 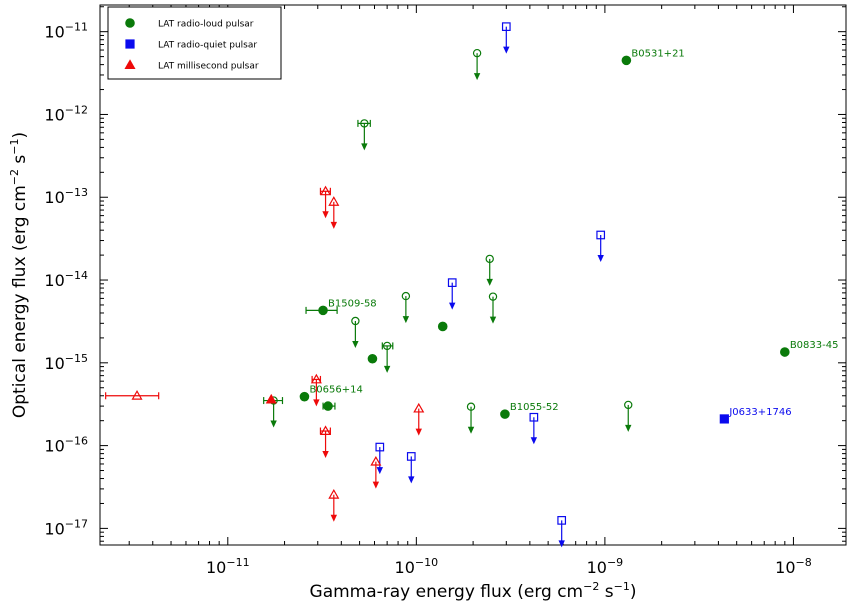 What do you see at coordinates (66, 196) in the screenshot?
I see `y-tick-label: 10−13` at bounding box center [66, 196].